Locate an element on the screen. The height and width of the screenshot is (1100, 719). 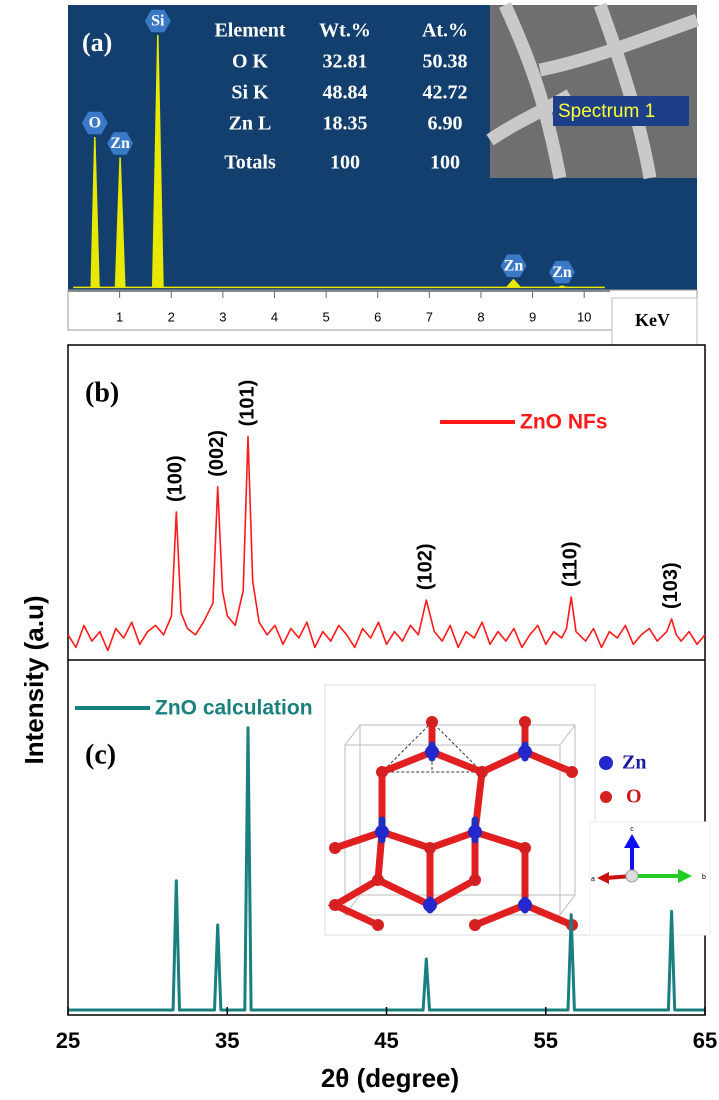
inset-axis-label: a is located at coordinates (593, 879).